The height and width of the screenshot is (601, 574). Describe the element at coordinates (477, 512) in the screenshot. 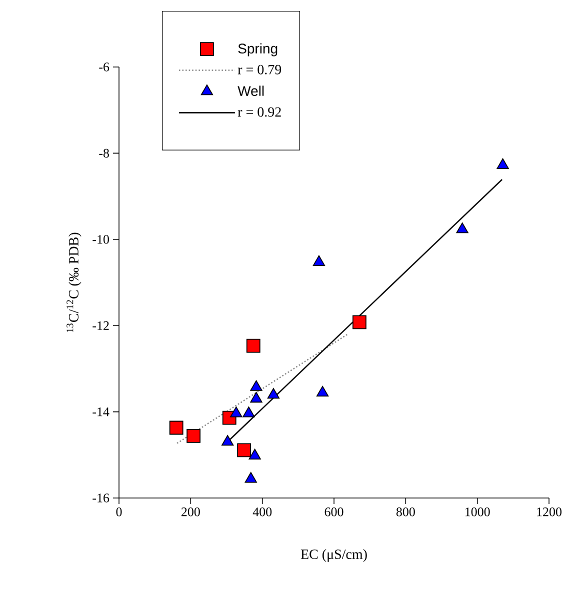

I see `x-tick-label: 1000` at that location.